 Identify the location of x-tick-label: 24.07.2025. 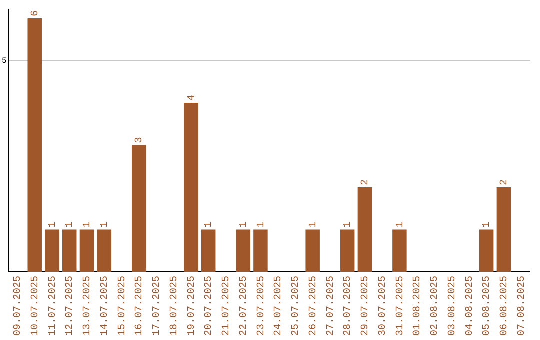
(279, 306).